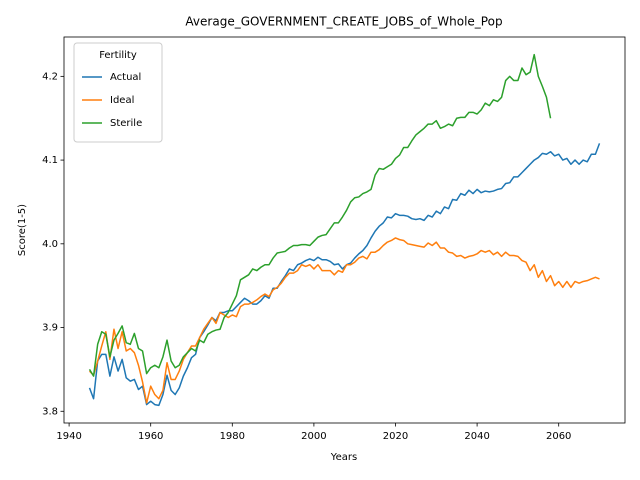 The height and width of the screenshot is (480, 640). What do you see at coordinates (50, 76) in the screenshot?
I see `y-tick-label: 4.2` at bounding box center [50, 76].